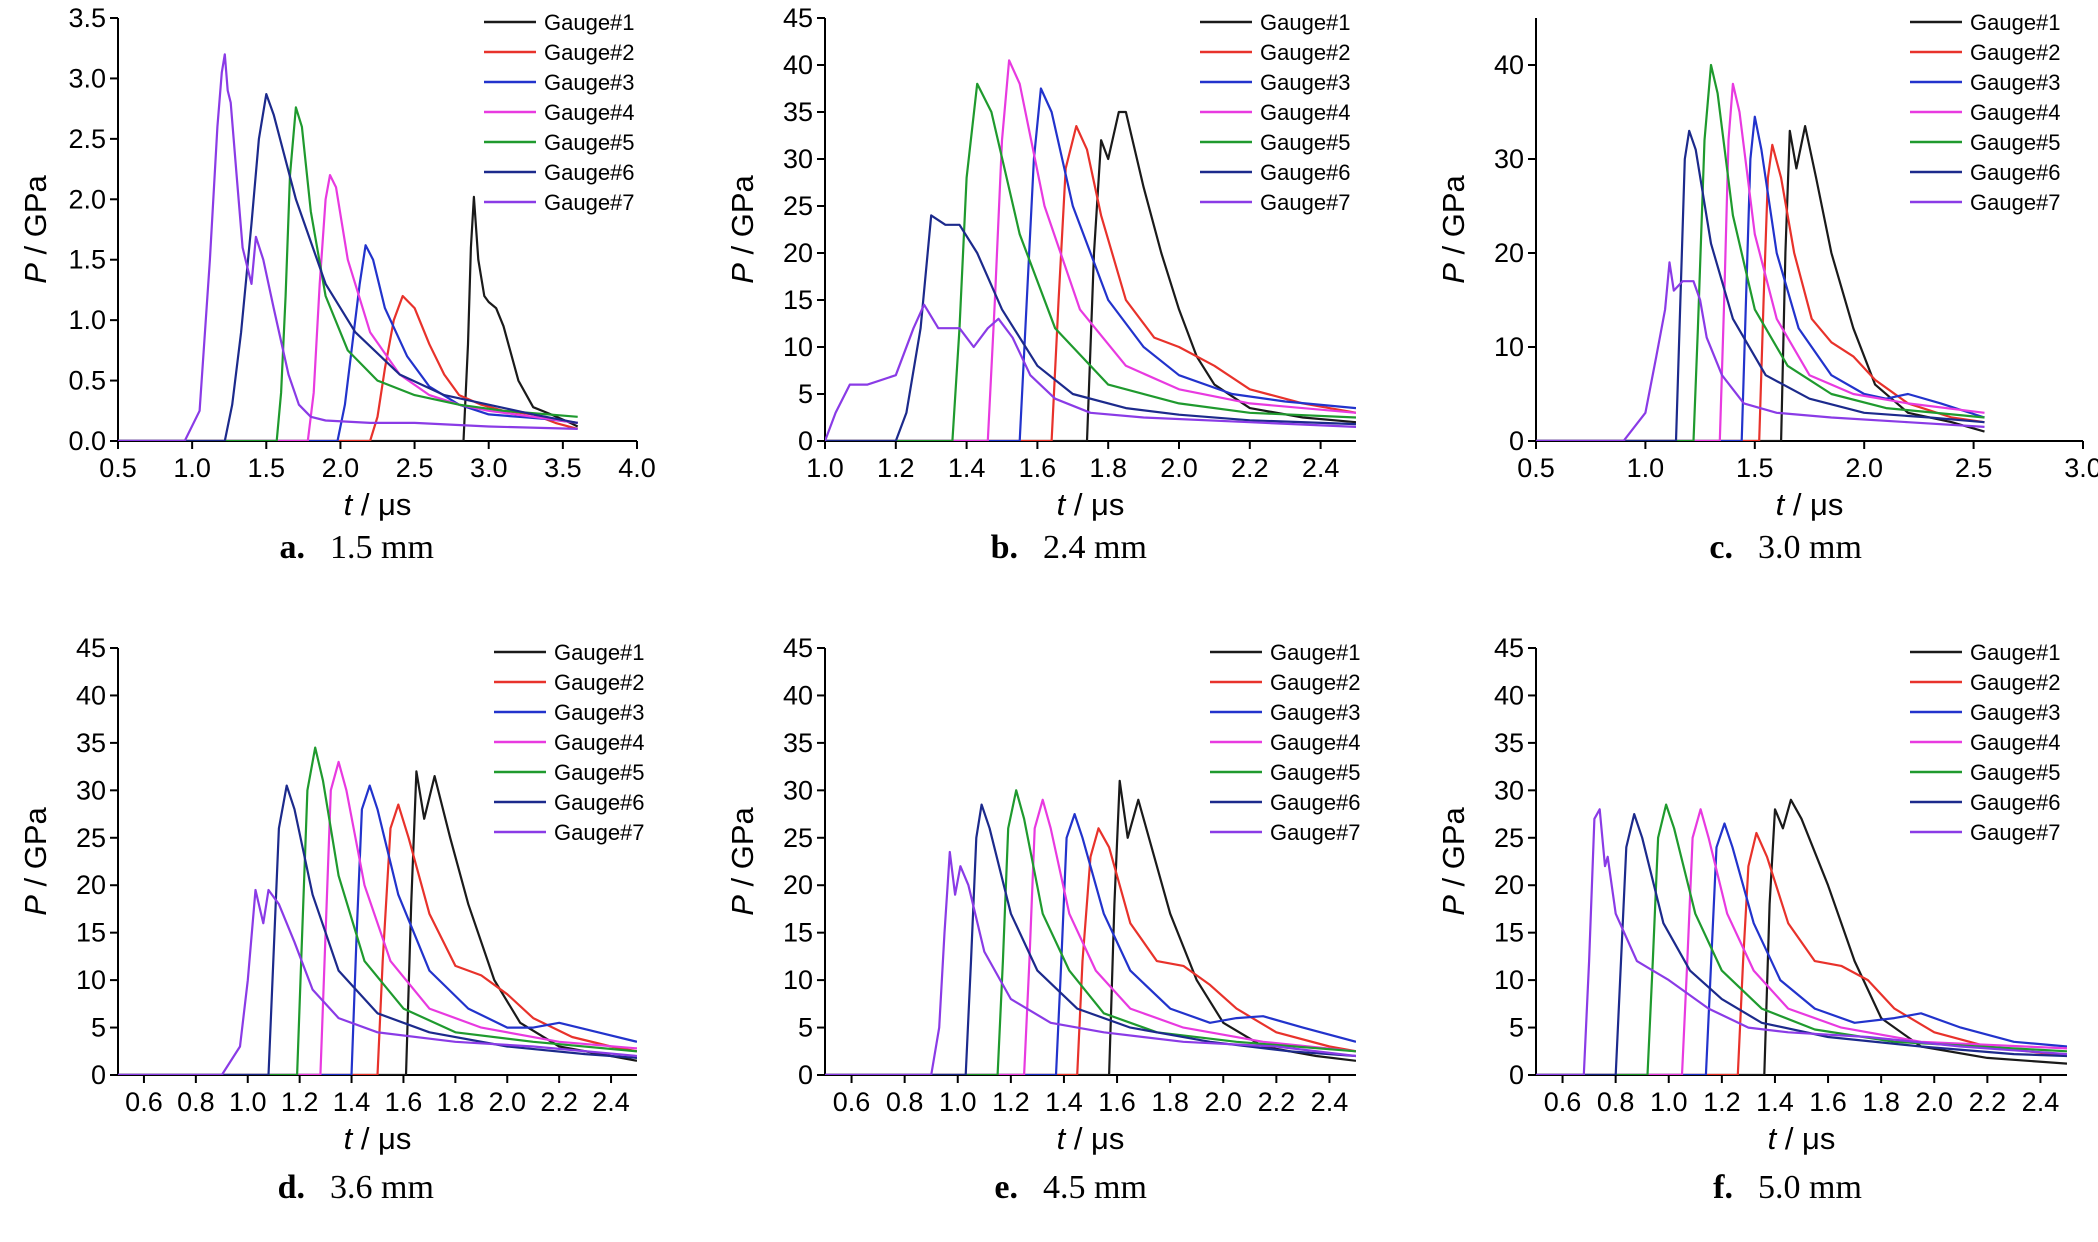 The image size is (2098, 1242). Describe the element at coordinates (2081, 468) in the screenshot. I see `x-tick-label: 3.0` at that location.